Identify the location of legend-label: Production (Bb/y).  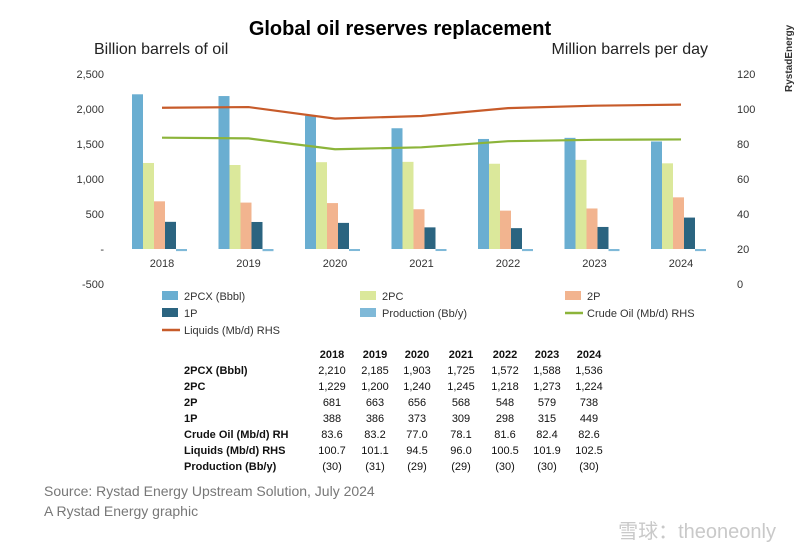
(424, 314).